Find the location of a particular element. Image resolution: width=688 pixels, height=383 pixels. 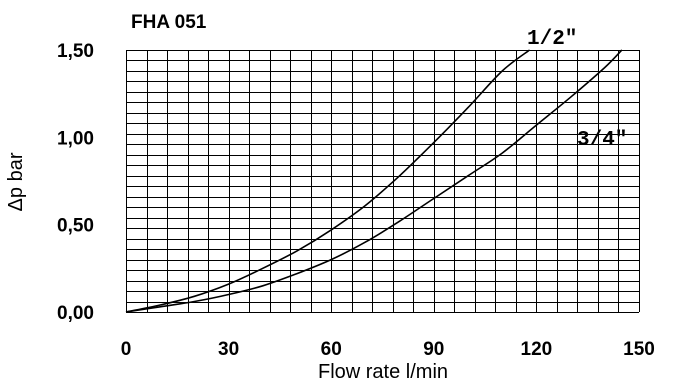

y-tick-label: 0,50 is located at coordinates (75, 226).